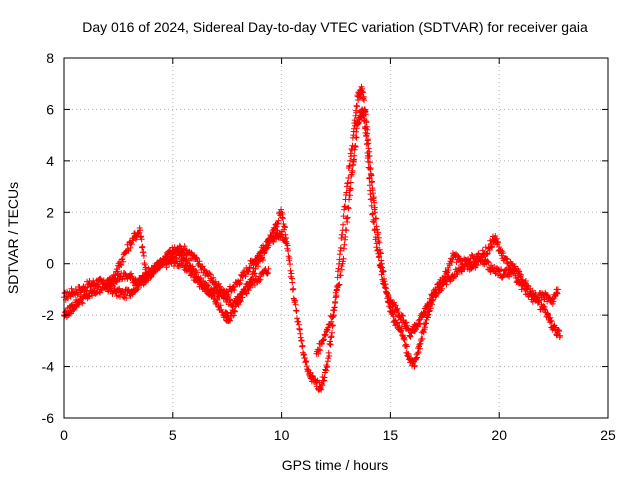 This screenshot has height=480, width=640. Describe the element at coordinates (608, 435) in the screenshot. I see `x-tick-label: 25` at that location.